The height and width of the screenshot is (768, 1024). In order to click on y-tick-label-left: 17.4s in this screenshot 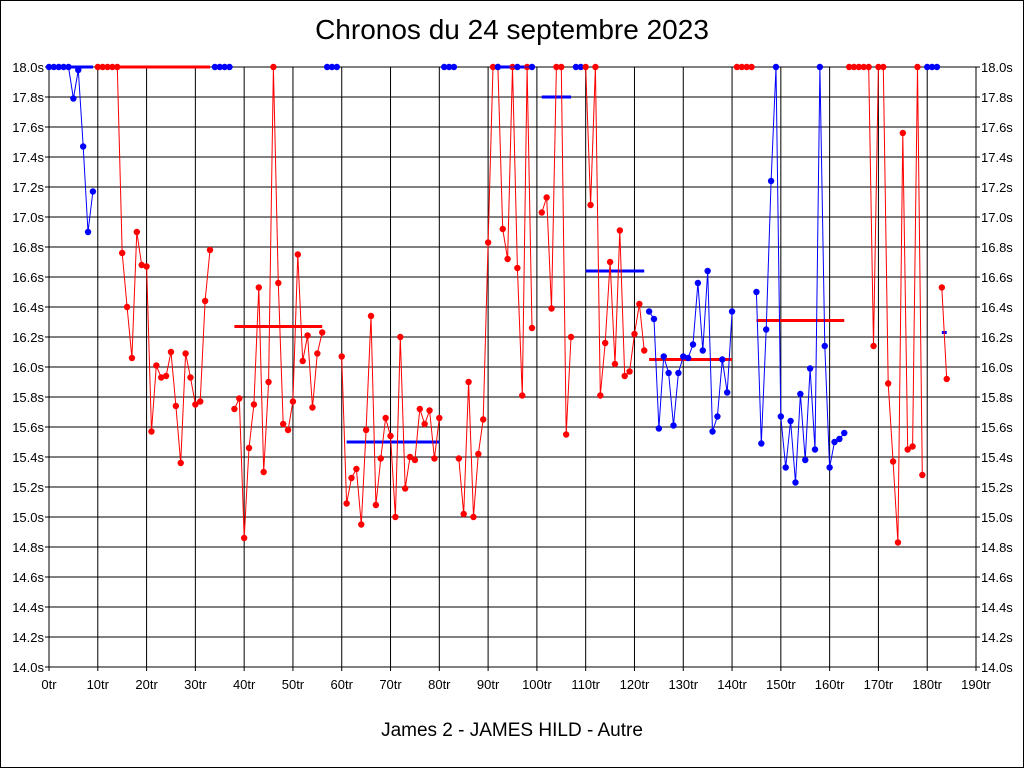, I will do `click(28, 157)`.